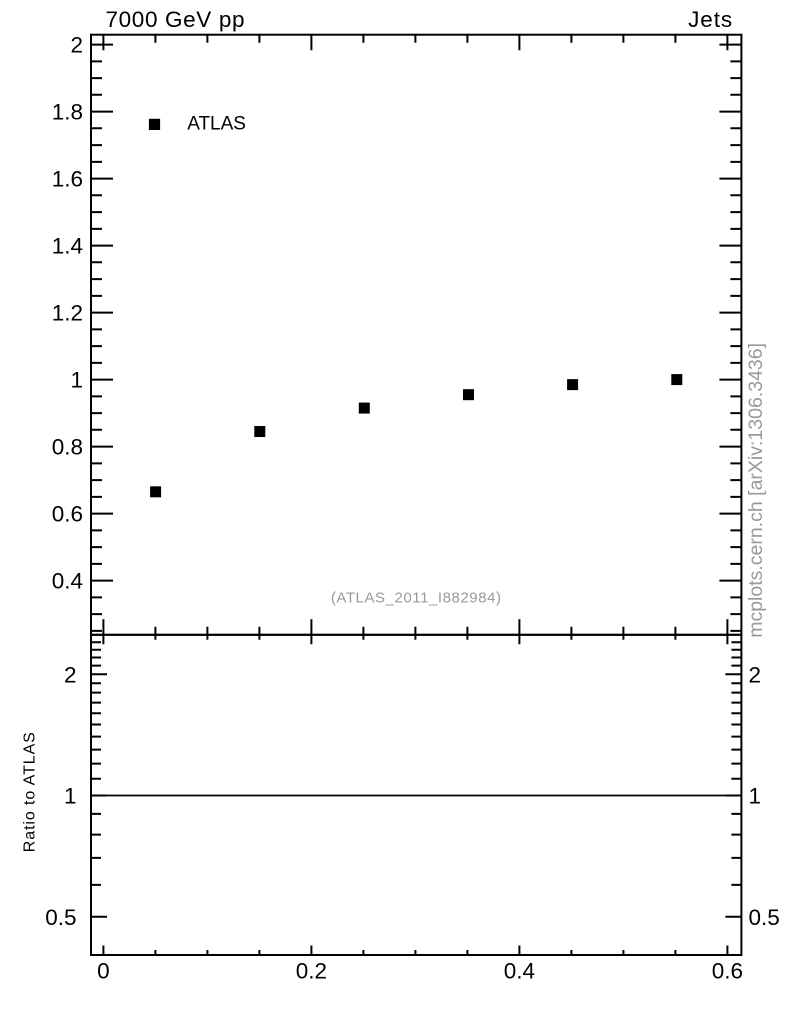 Image resolution: width=786 pixels, height=1024 pixels. What do you see at coordinates (67, 246) in the screenshot?
I see `svg-text: 1.4` at bounding box center [67, 246].